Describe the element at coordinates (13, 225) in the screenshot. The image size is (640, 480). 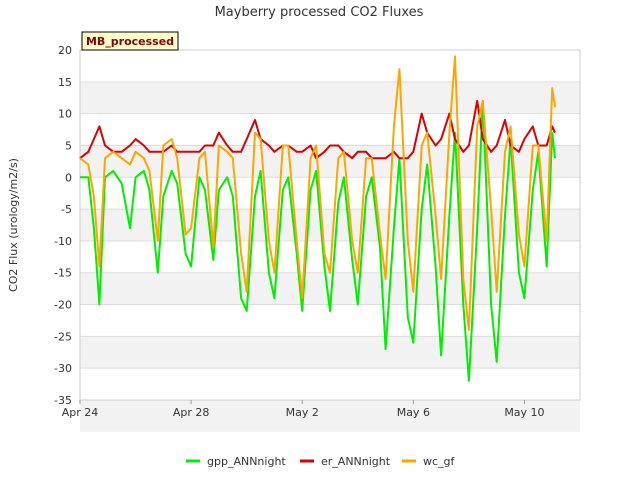
I see `y-axis-label: CO2 Flux (urology/m2/s)` at that location.